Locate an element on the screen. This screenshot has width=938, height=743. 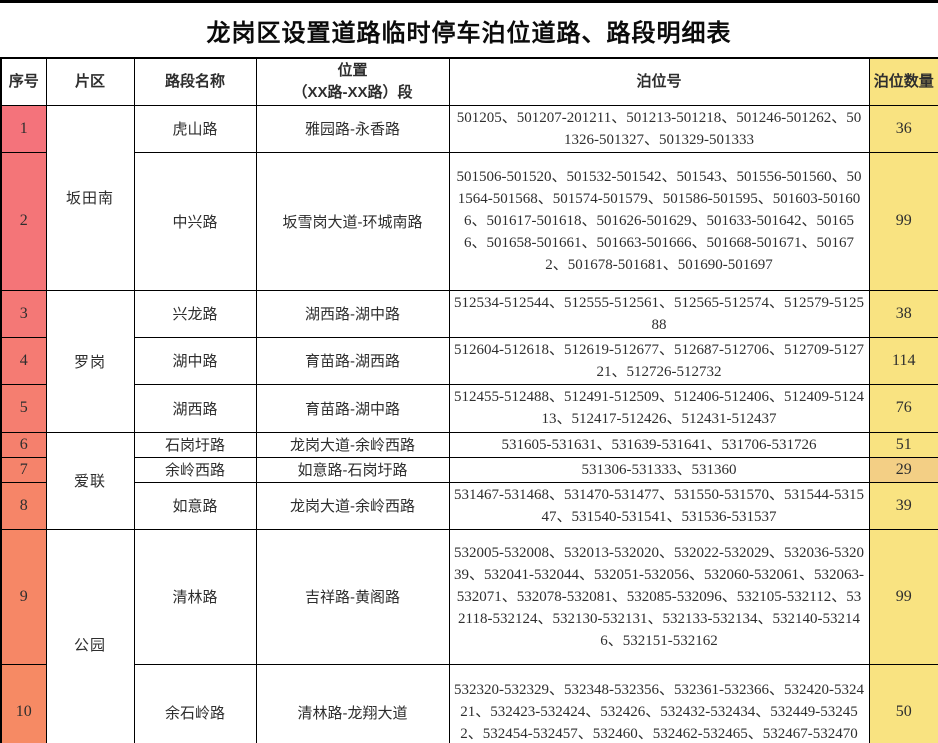
table-header-row: 序号 片区 路段名称 位置 （XX路-XX路）段 泊位号 泊位数量 is located at coordinates (469, 81).